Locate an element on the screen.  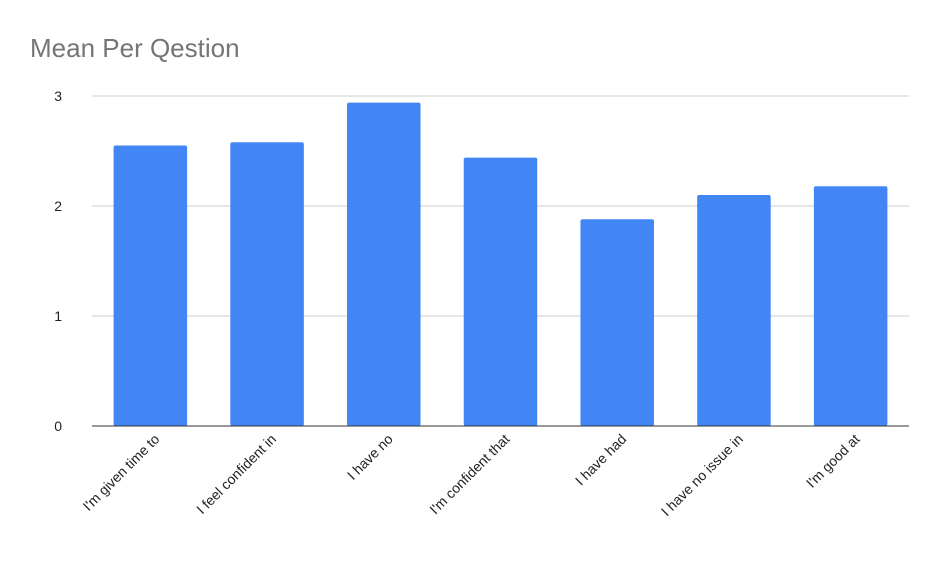
x-tick-label: I'm good at is located at coordinates (833, 461).